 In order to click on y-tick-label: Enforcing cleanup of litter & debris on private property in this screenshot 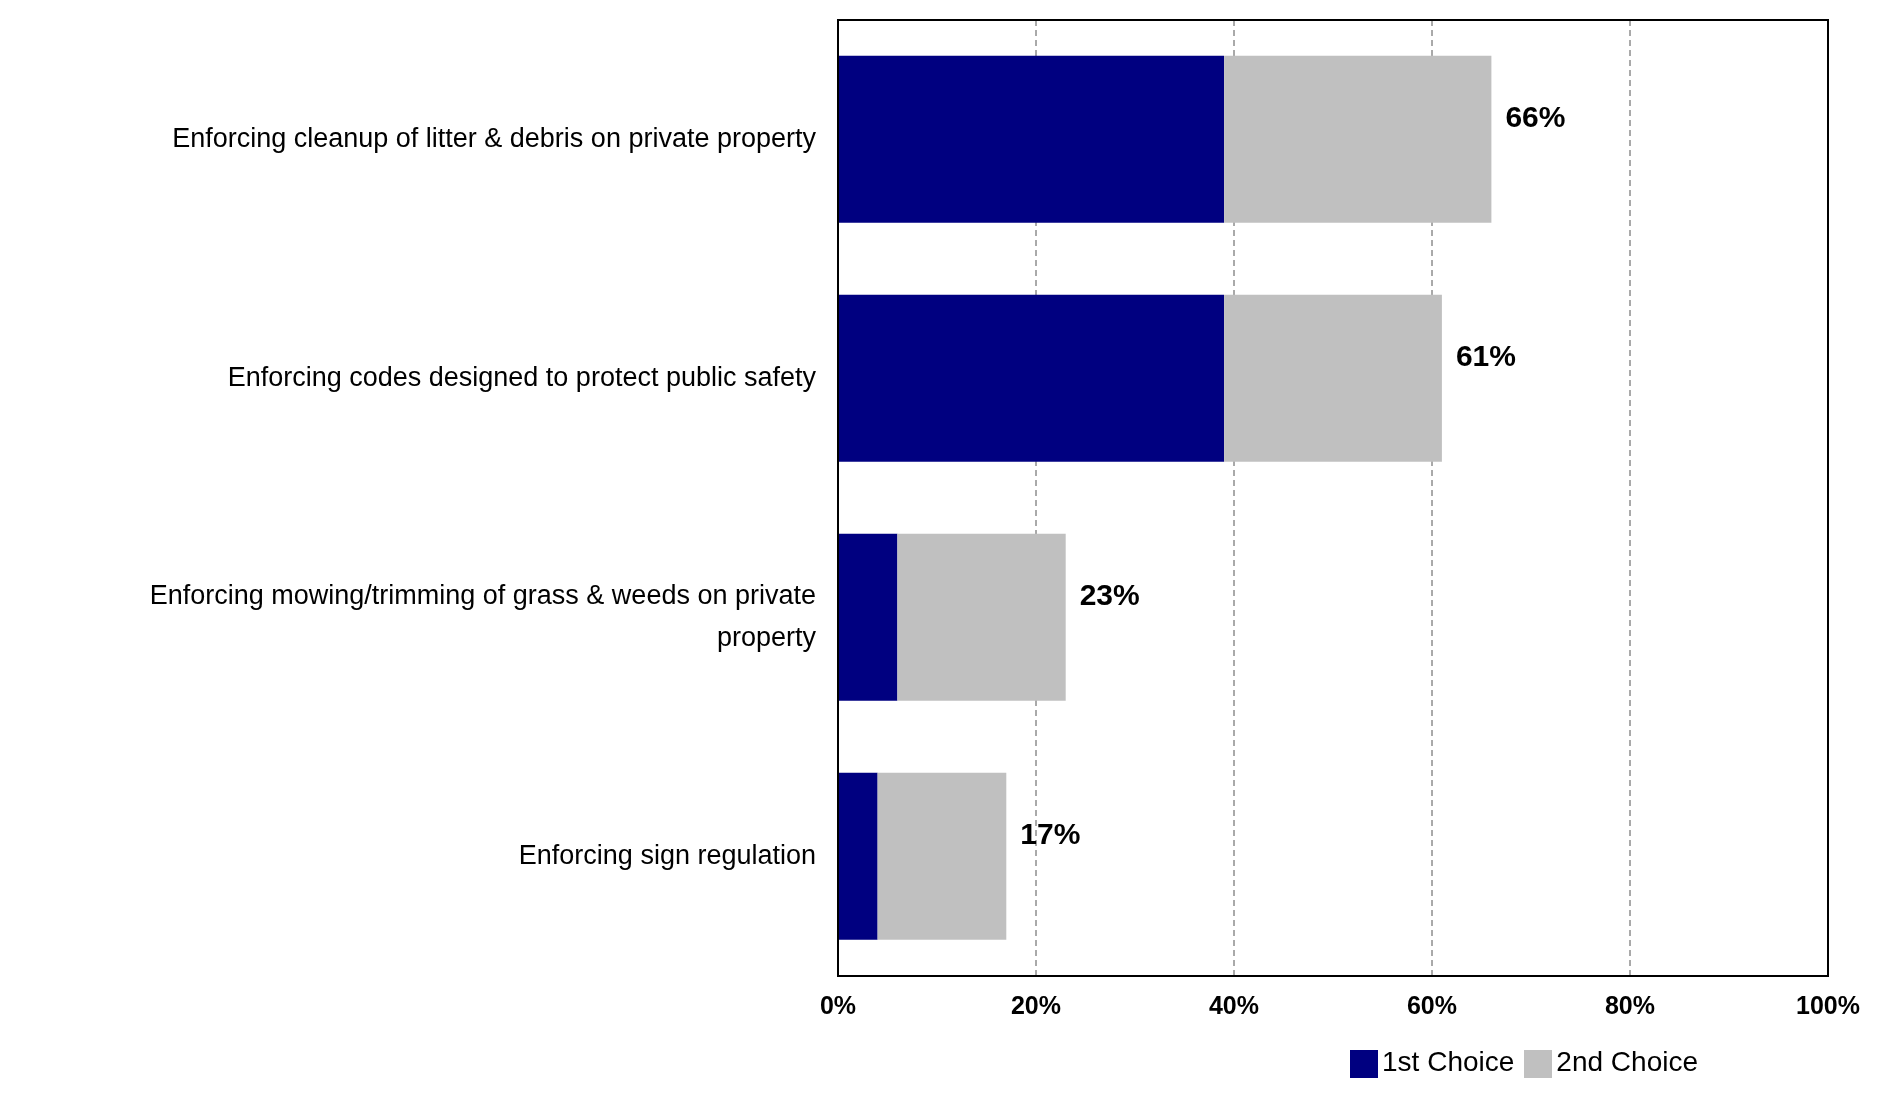, I will do `click(494, 137)`.